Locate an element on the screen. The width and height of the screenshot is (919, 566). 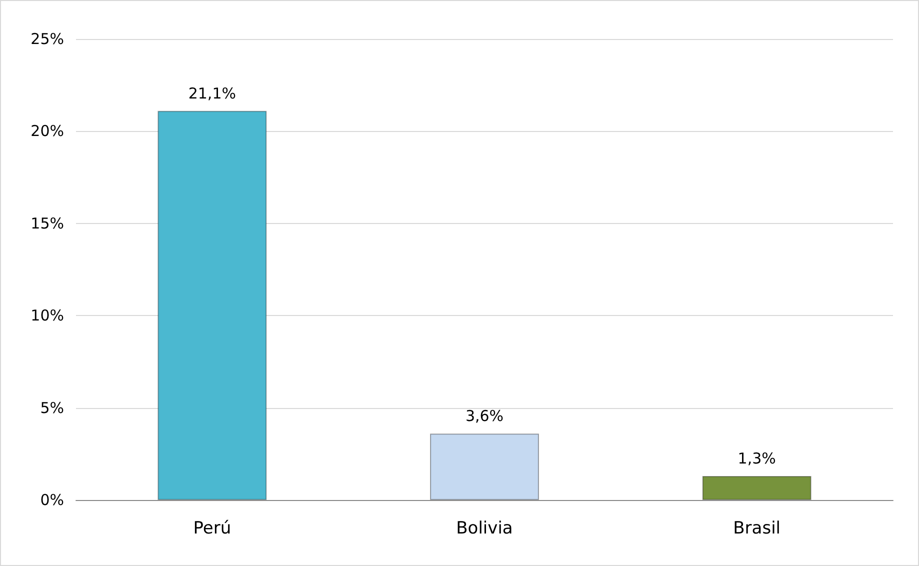
y-tick-label: 10% is located at coordinates (47, 315).